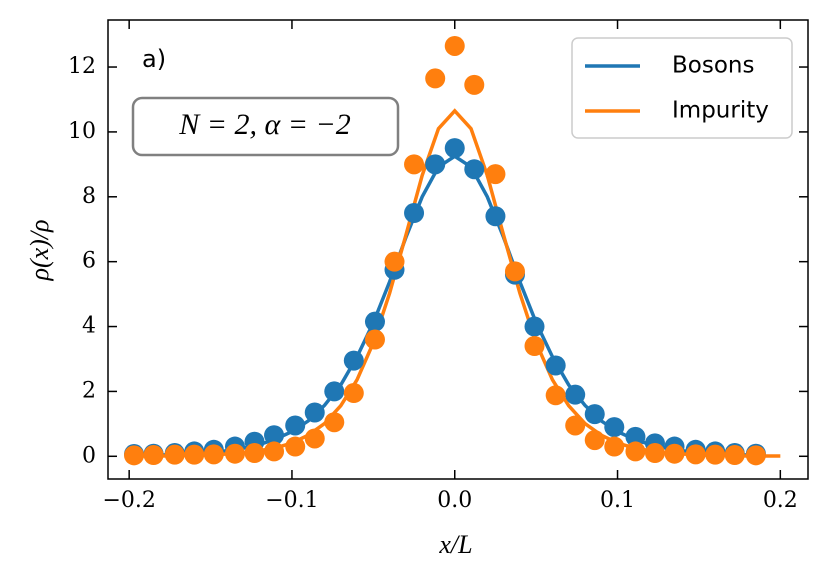 This screenshot has height=582, width=831. What do you see at coordinates (82, 66) in the screenshot?
I see `y-tick-label: 12` at bounding box center [82, 66].